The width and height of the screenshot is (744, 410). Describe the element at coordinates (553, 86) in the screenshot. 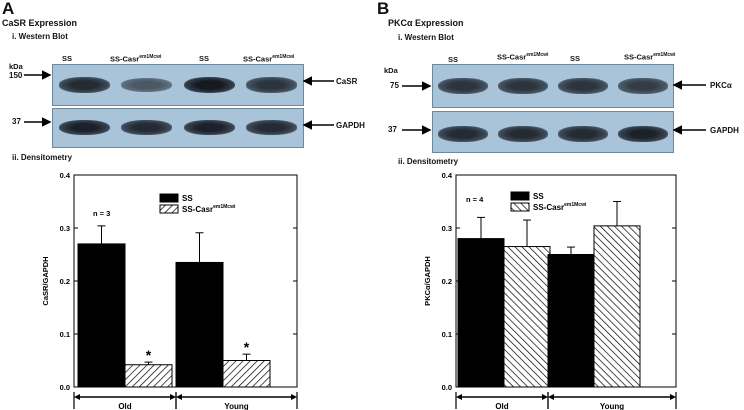

I see `western-blot-pkca` at that location.